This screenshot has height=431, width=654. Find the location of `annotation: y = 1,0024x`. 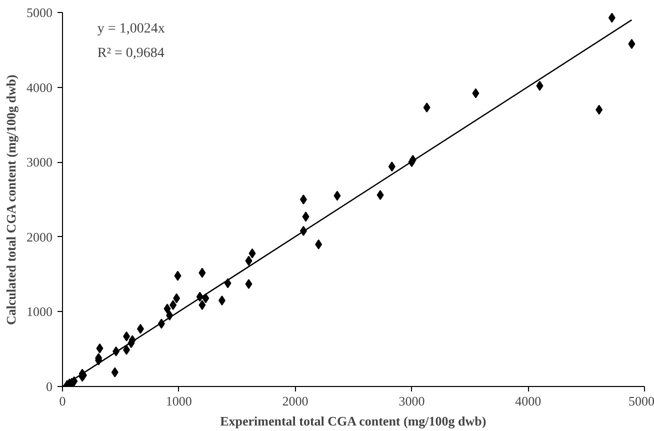

annotation: y = 1,0024x is located at coordinates (131, 28).